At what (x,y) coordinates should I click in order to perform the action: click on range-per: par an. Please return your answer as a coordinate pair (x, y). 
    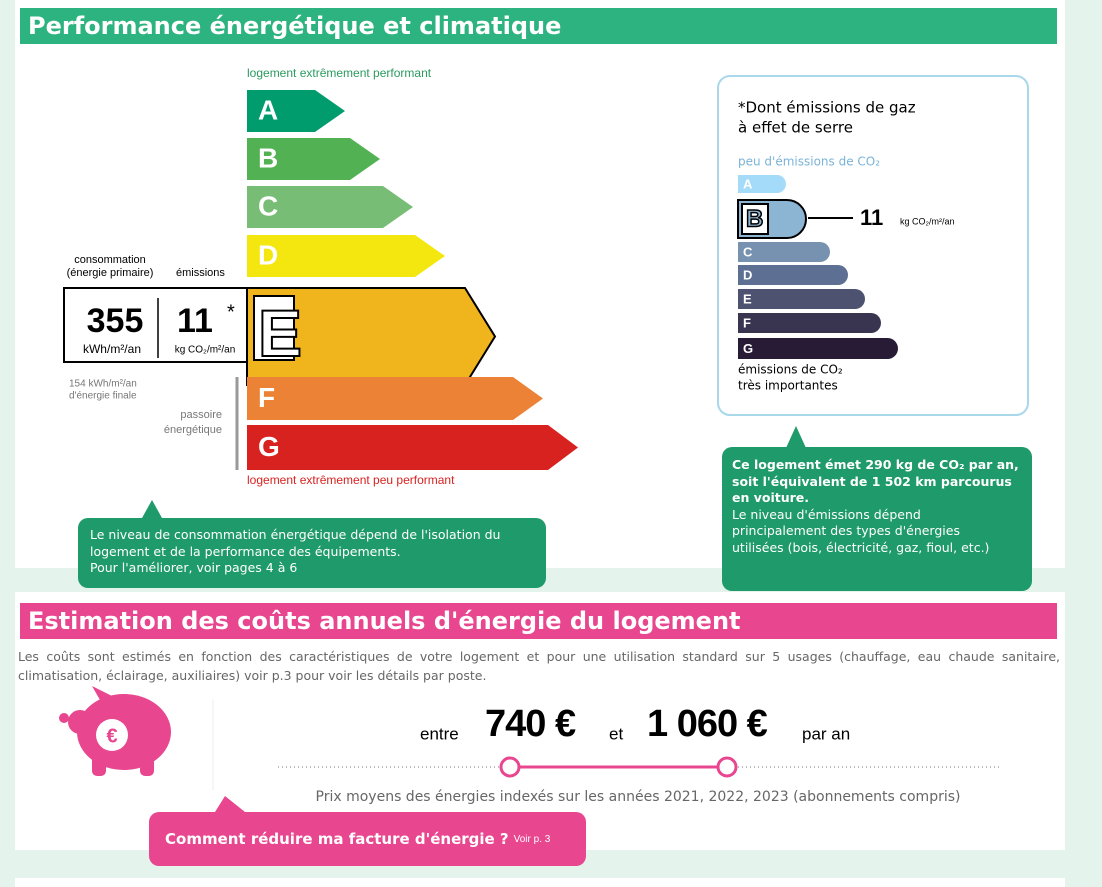
    Looking at the image, I should click on (826, 733).